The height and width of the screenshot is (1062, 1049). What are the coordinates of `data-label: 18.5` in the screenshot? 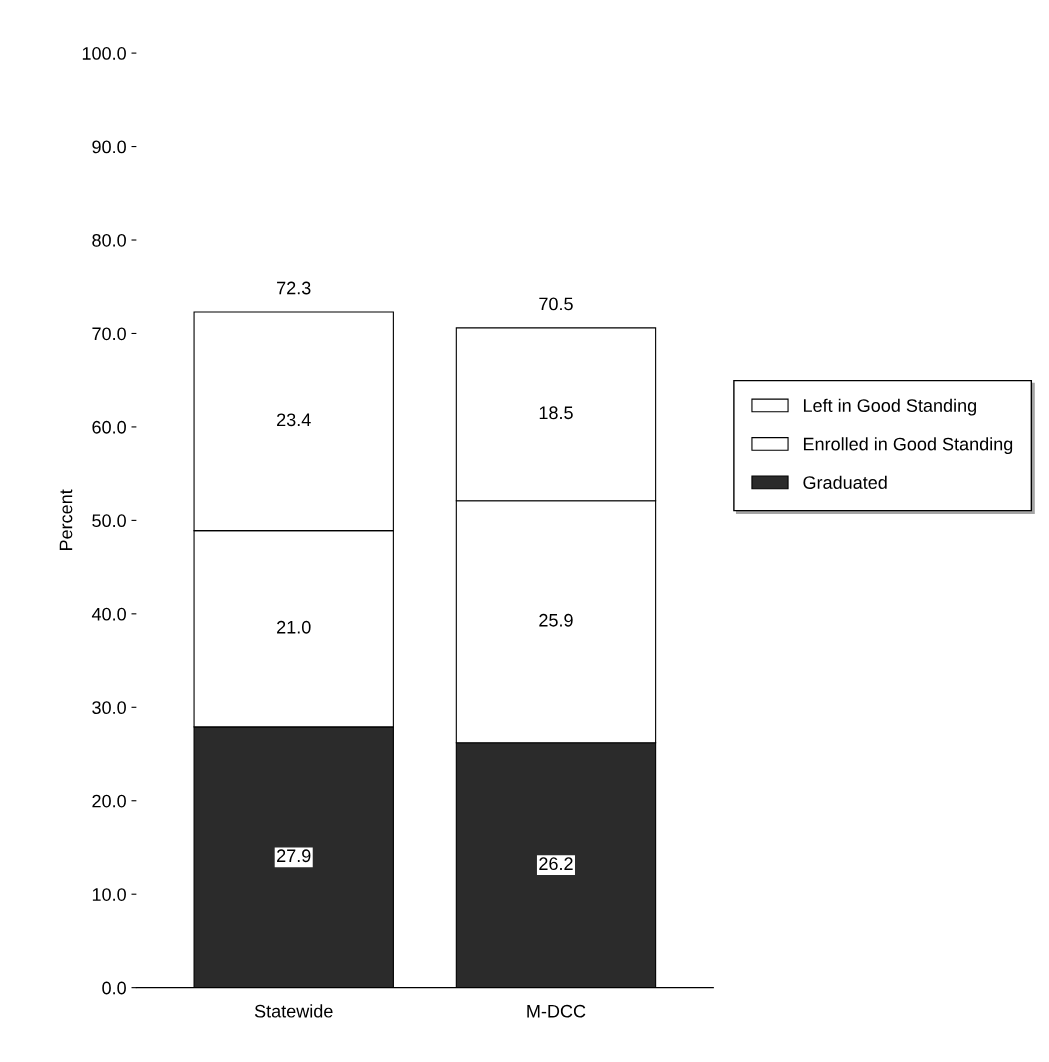 It's located at (556, 413).